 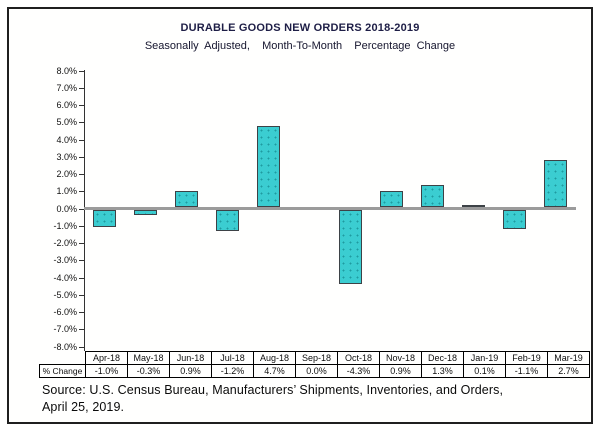 What do you see at coordinates (66, 209) in the screenshot?
I see `y-axis-label: 0.0%` at bounding box center [66, 209].